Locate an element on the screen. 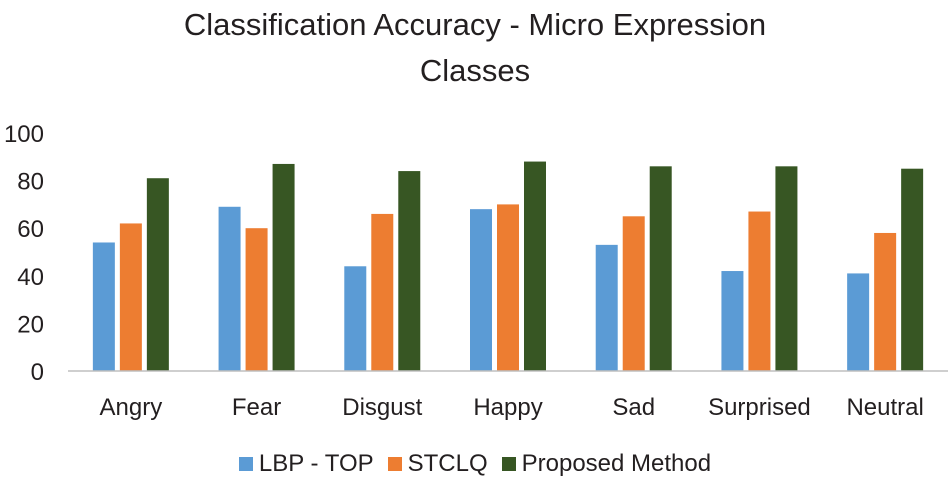  legend: LBP - TOP STCLQ Proposed Method is located at coordinates (475, 464).